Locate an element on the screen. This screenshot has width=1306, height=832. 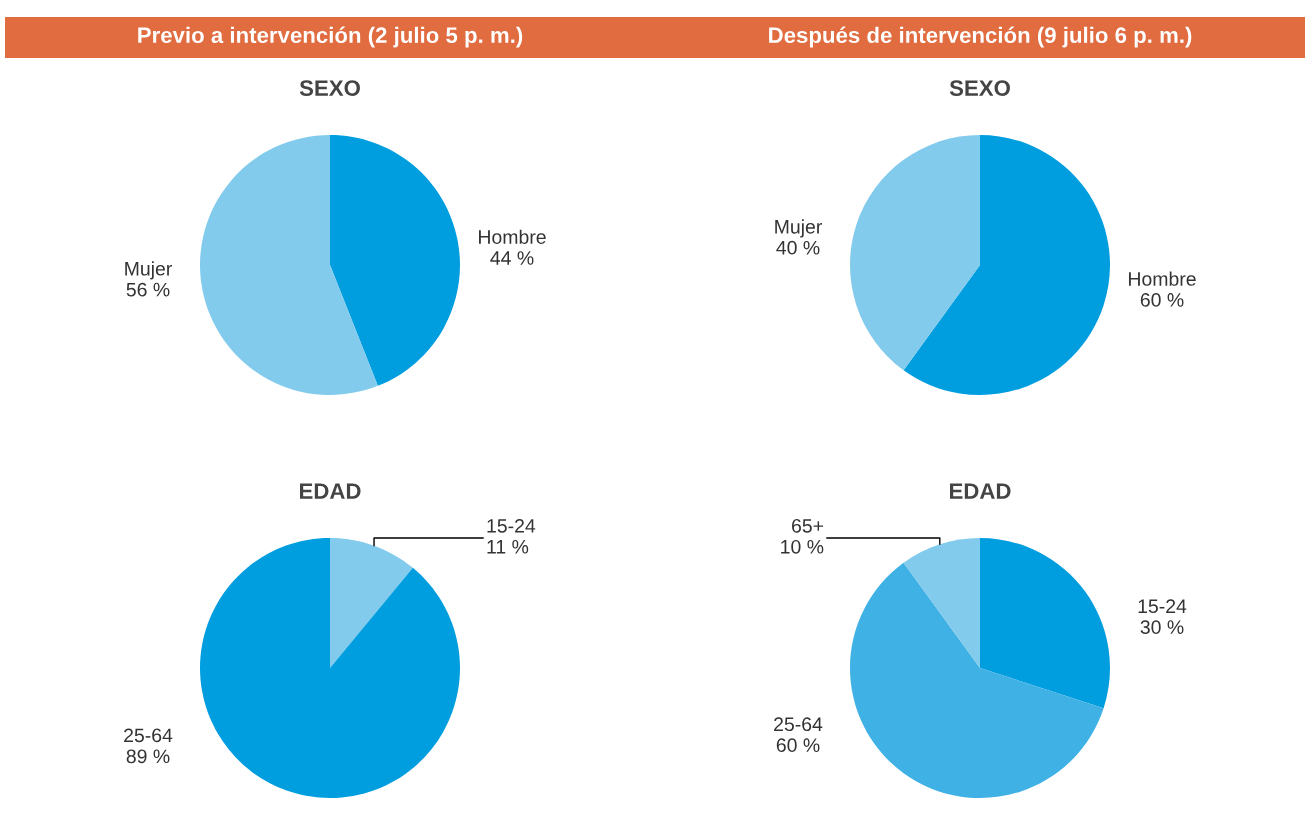
text: Después de intervención (9 julio 6 p. m.) is located at coordinates (980, 37).